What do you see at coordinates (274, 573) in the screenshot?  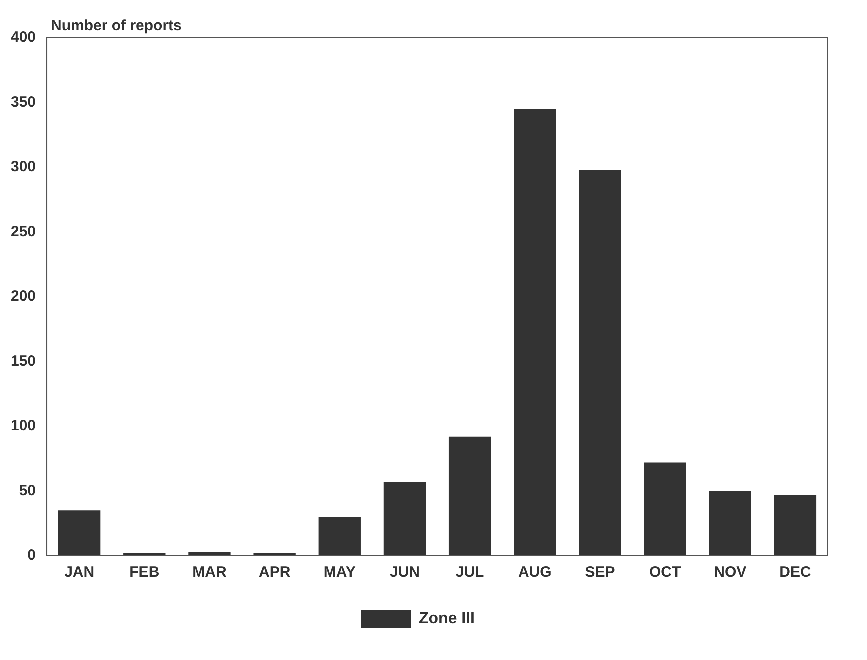 I see `x-tick-label: APR` at bounding box center [274, 573].